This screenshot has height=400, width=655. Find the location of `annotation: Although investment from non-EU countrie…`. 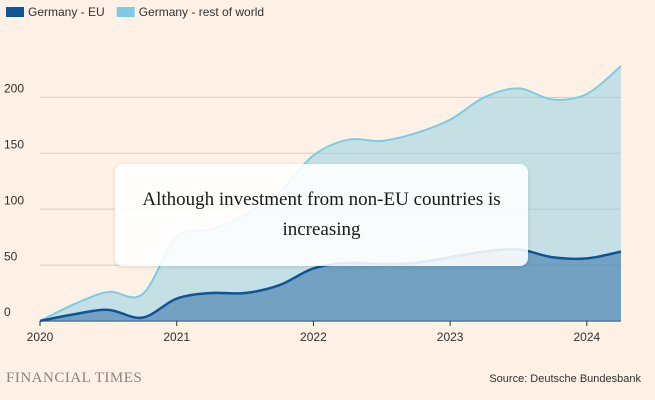

annotation: Although investment from non-EU countrie… is located at coordinates (321, 214).